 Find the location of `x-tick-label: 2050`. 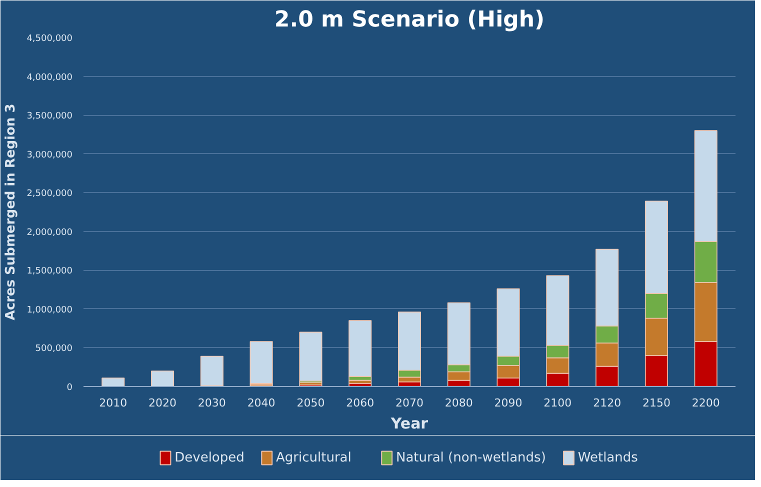

x-tick-label: 2050 is located at coordinates (310, 403).